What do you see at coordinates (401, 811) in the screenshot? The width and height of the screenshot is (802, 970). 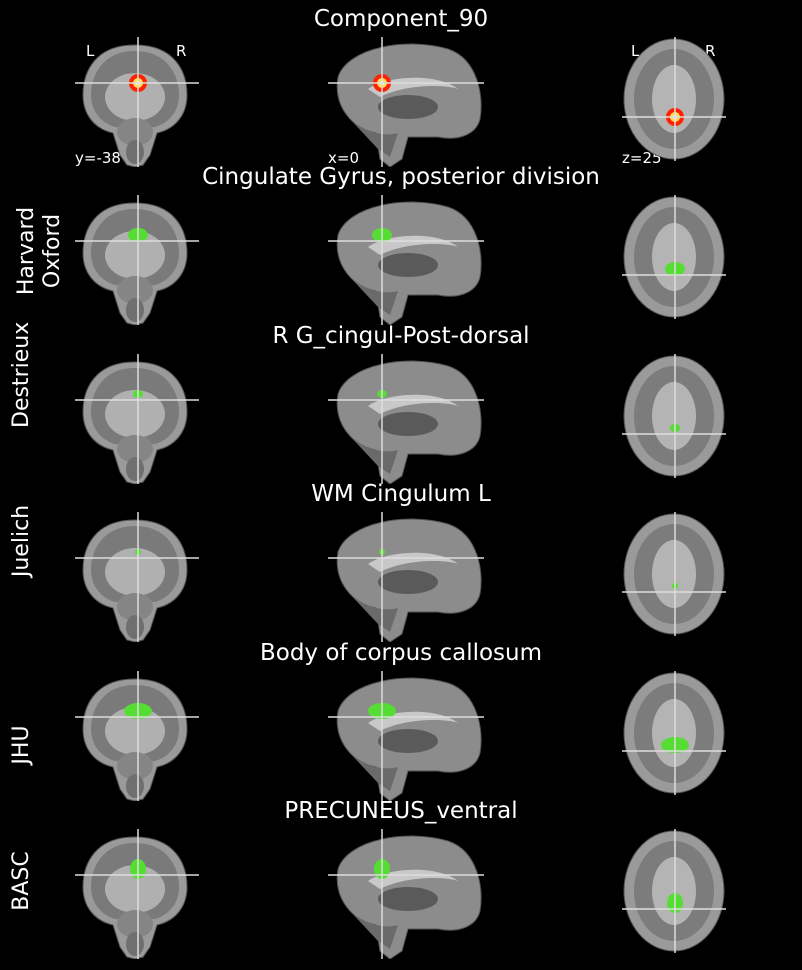 I see `row-title-5: PRECUNEUS_ventral` at bounding box center [401, 811].